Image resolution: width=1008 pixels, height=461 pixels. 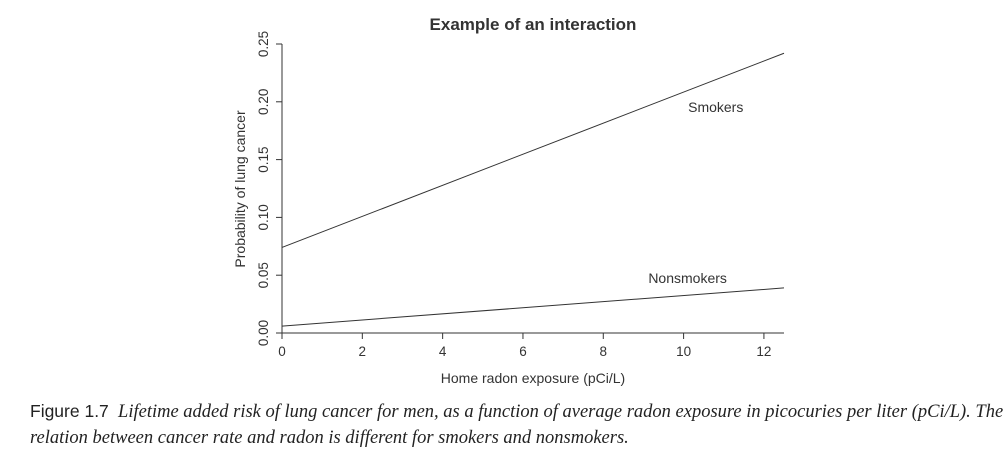 I want to click on y-tick-label: 0.15, so click(x=263, y=159).